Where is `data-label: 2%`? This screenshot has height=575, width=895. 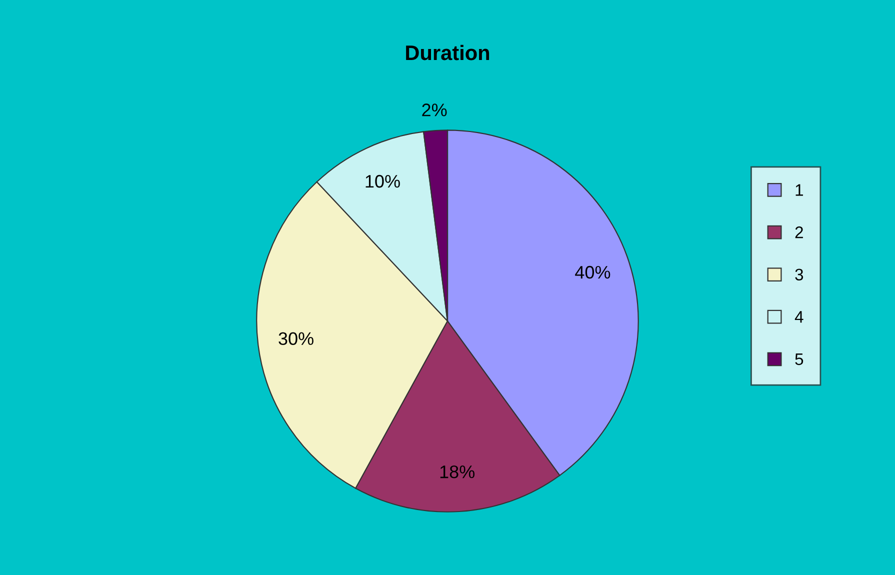
data-label: 2% is located at coordinates (434, 110).